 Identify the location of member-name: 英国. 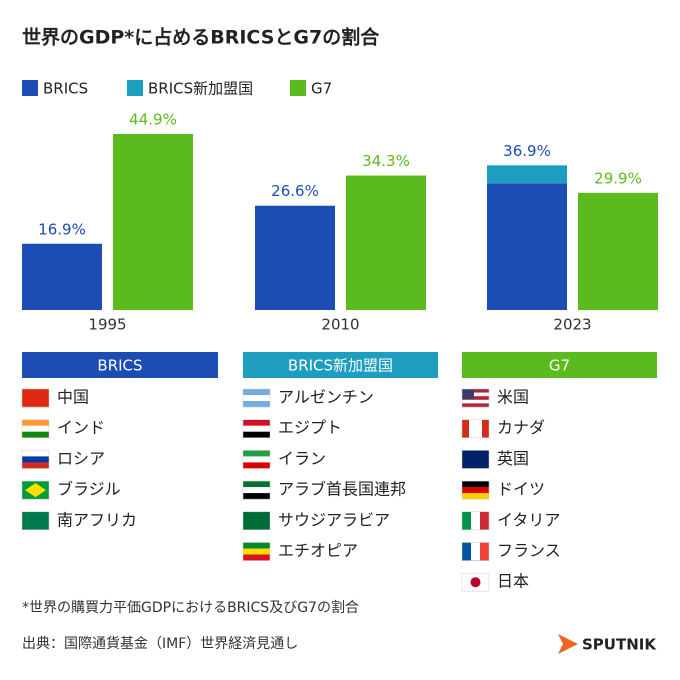
(513, 458).